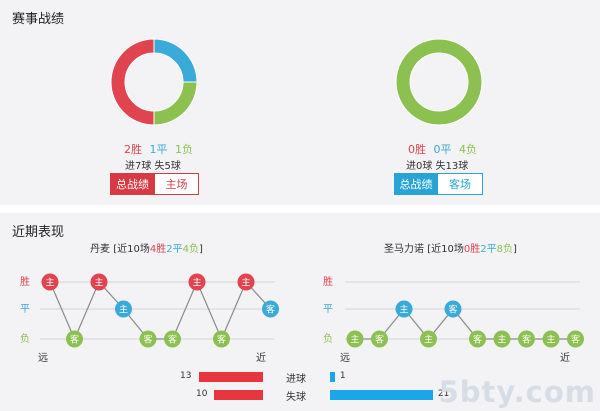 The width and height of the screenshot is (600, 411). I want to click on right-form-draws: 2平, so click(488, 249).